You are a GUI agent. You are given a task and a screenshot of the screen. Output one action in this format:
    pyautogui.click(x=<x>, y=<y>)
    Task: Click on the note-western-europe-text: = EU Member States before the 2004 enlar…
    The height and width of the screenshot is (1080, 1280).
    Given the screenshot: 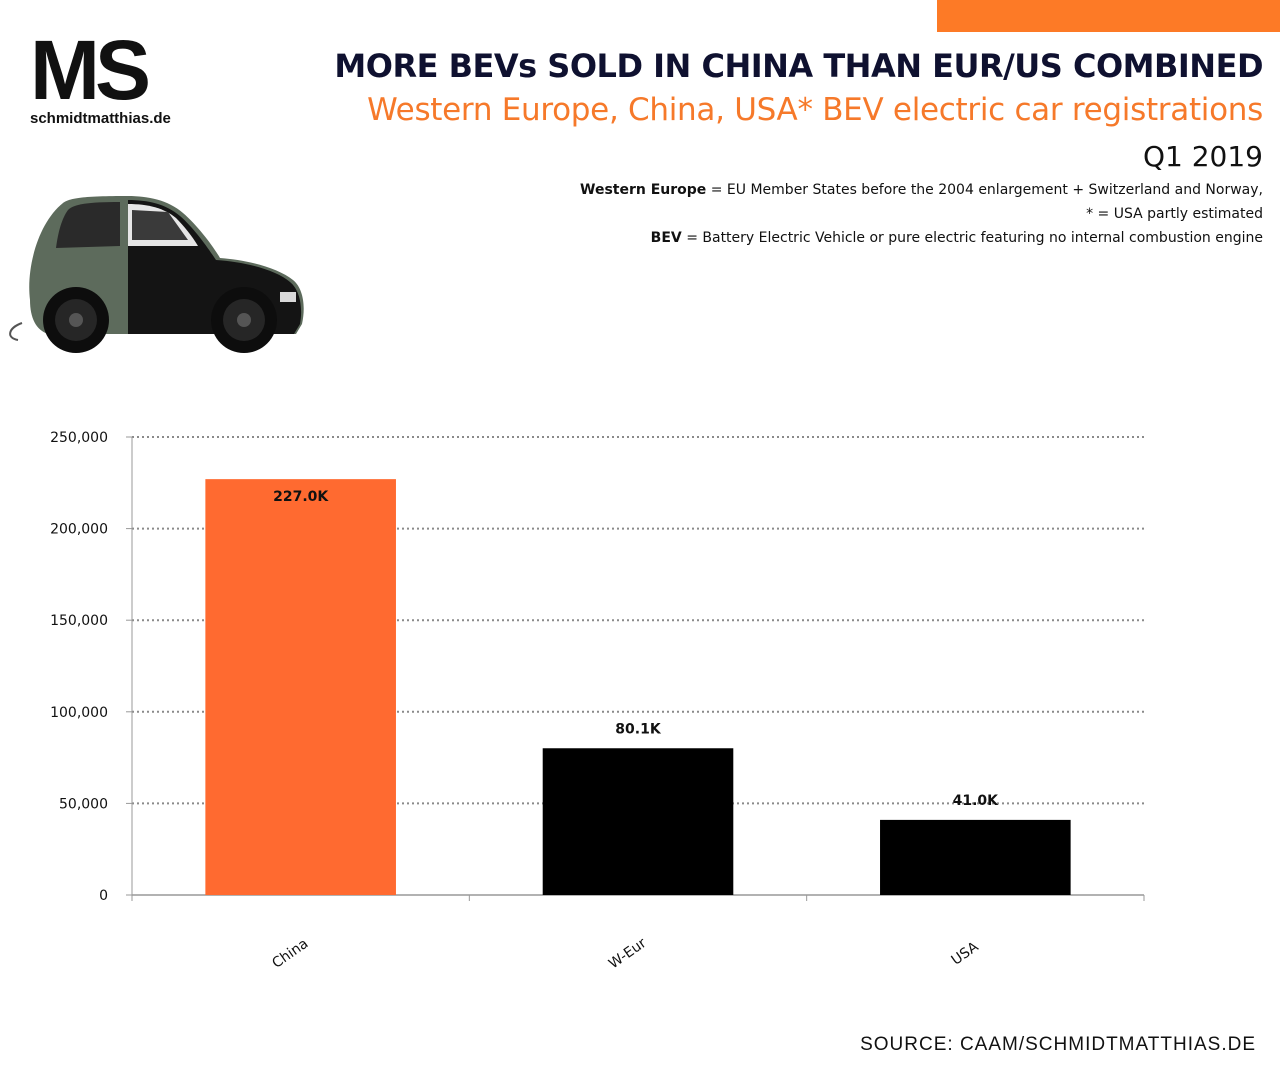 What is the action you would take?
    pyautogui.click(x=984, y=190)
    